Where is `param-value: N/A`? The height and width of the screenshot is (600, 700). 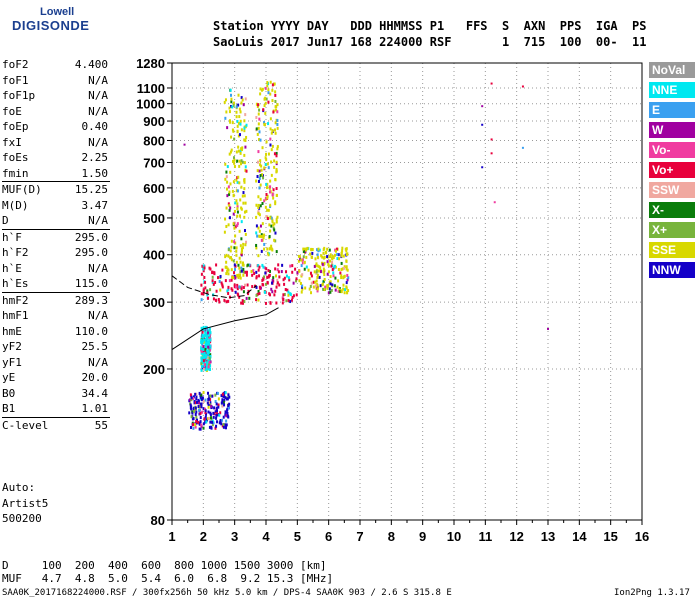
param-value: N/A is located at coordinates (98, 315).